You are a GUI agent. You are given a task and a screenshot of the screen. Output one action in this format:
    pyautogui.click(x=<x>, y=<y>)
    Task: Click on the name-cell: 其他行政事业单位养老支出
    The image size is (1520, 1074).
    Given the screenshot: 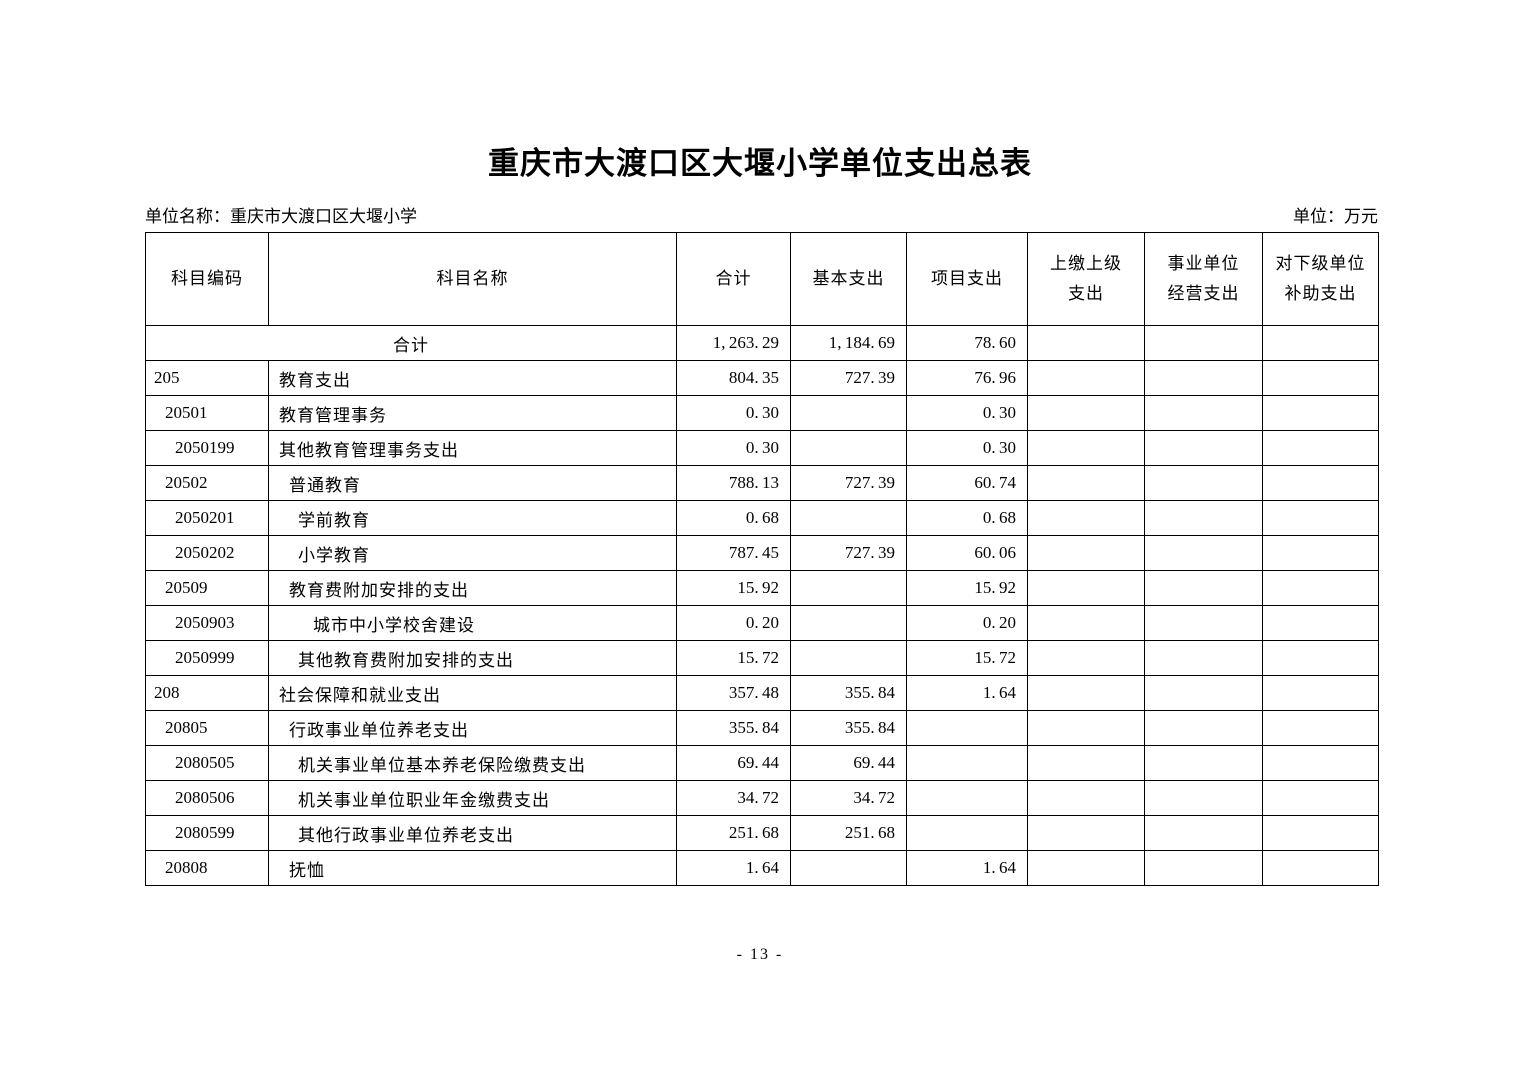 What is the action you would take?
    pyautogui.click(x=472, y=833)
    